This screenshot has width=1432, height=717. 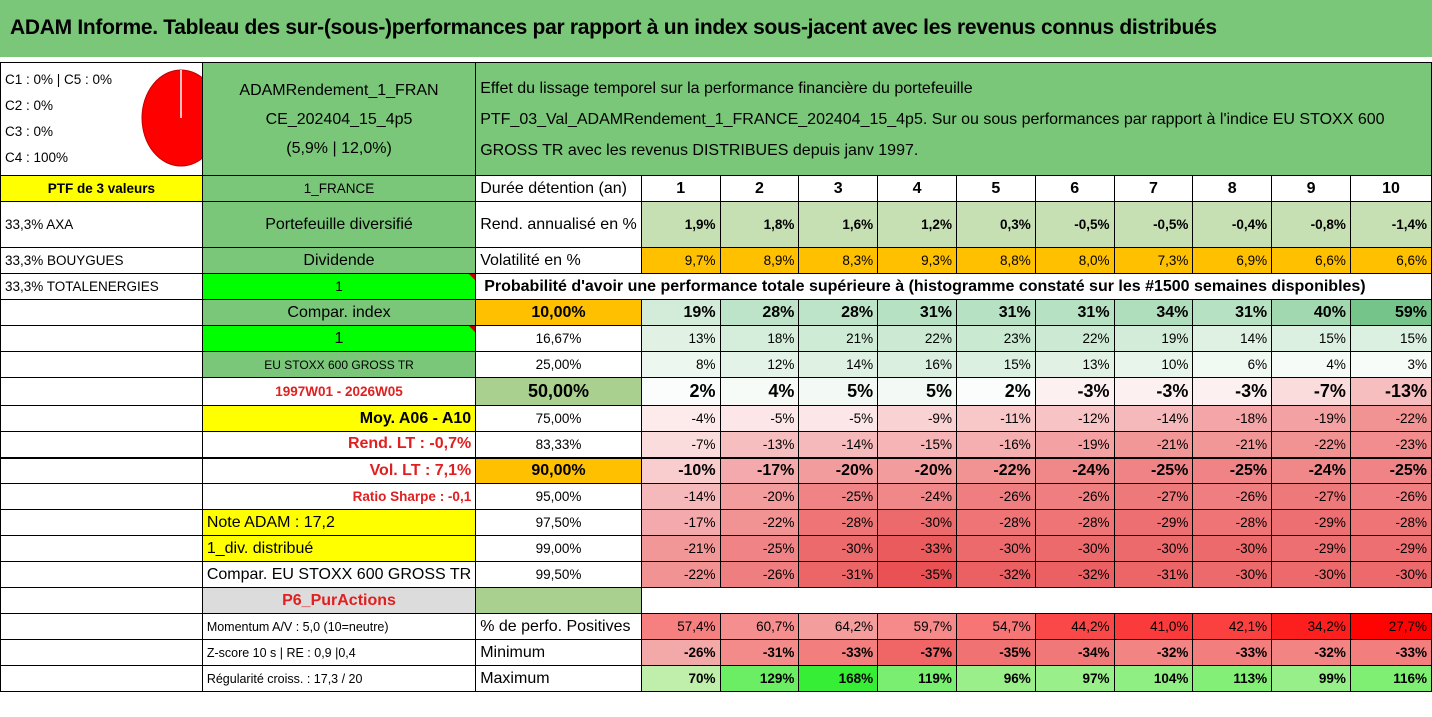 What do you see at coordinates (1232, 224) in the screenshot?
I see `rend-cell: -0,4%` at bounding box center [1232, 224].